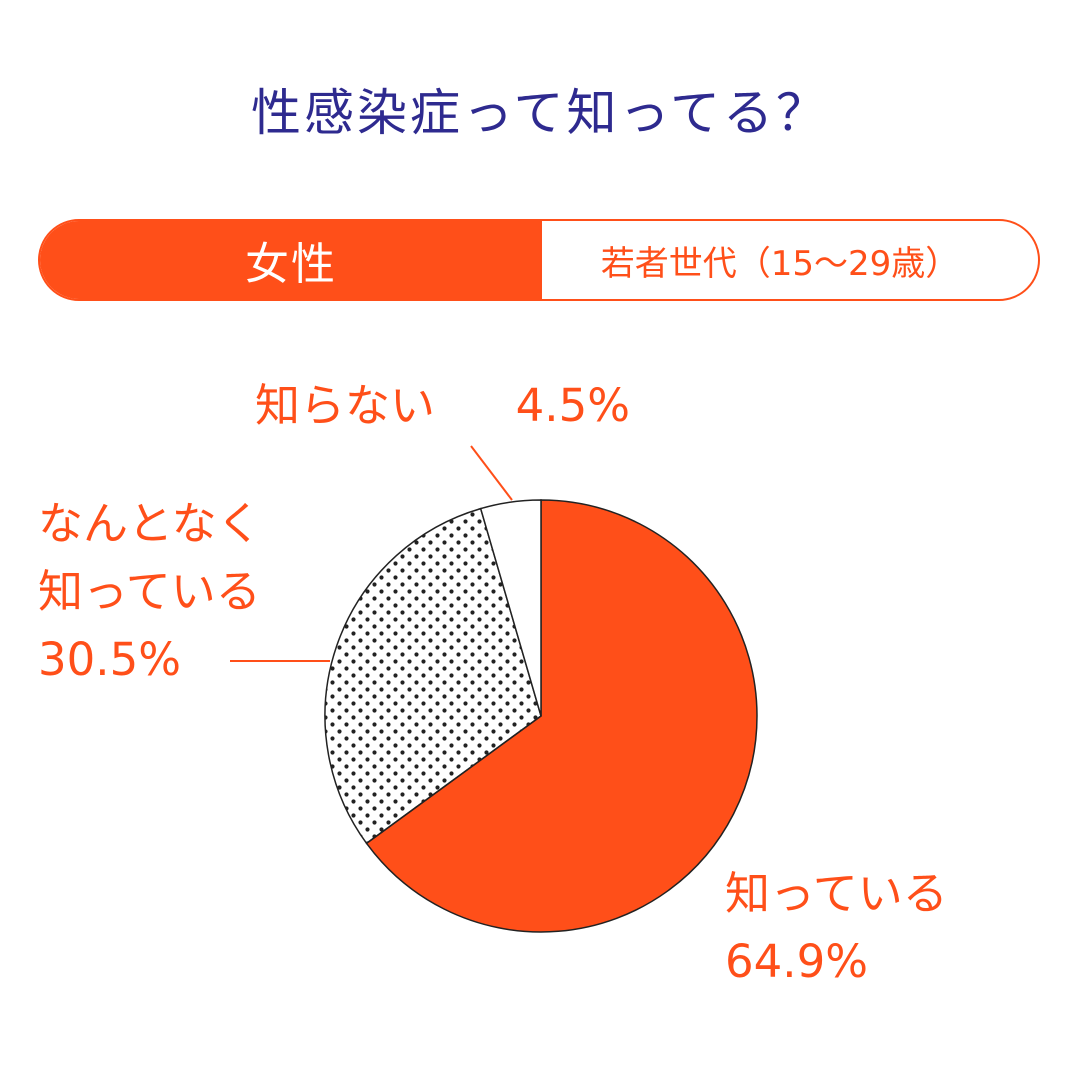  I want to click on pie-slice-unknown, so click(510, 608).